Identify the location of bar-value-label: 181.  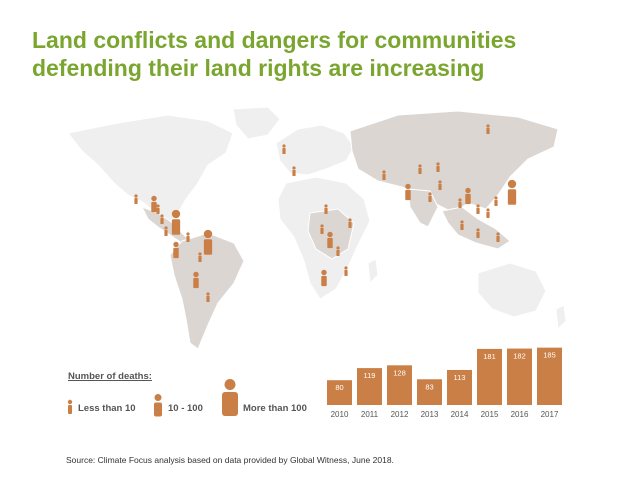
(489, 356).